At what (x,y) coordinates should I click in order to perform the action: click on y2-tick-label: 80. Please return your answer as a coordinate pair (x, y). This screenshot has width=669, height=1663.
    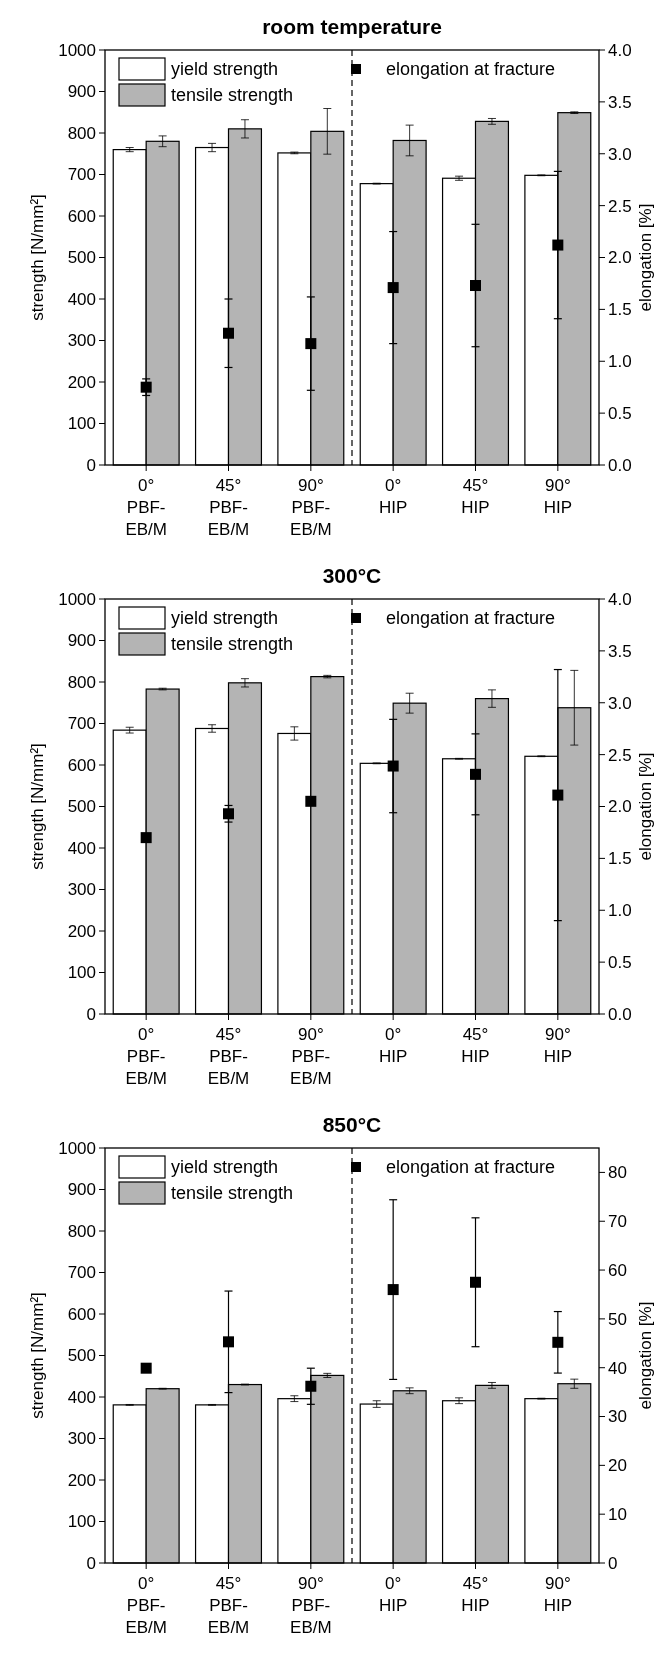
    Looking at the image, I should click on (617, 1173).